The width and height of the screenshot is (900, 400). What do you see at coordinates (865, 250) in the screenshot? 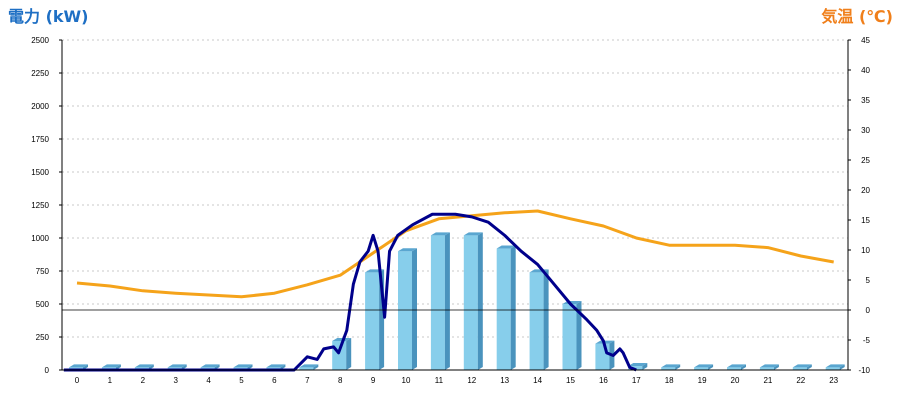
I see `right-tick-label: 10` at bounding box center [865, 250].